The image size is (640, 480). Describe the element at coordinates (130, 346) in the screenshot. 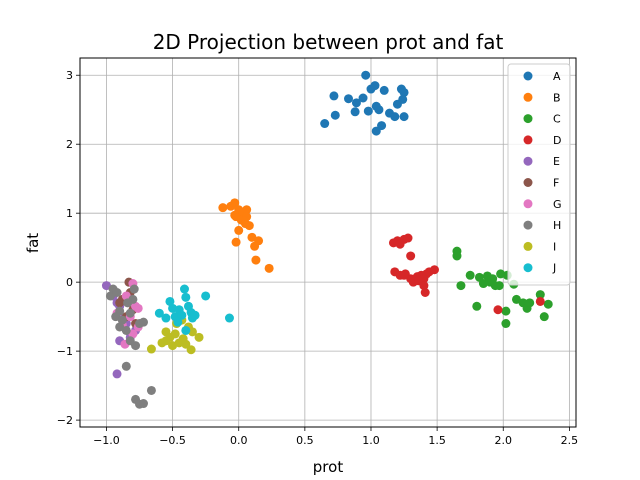

I see `series-h` at that location.